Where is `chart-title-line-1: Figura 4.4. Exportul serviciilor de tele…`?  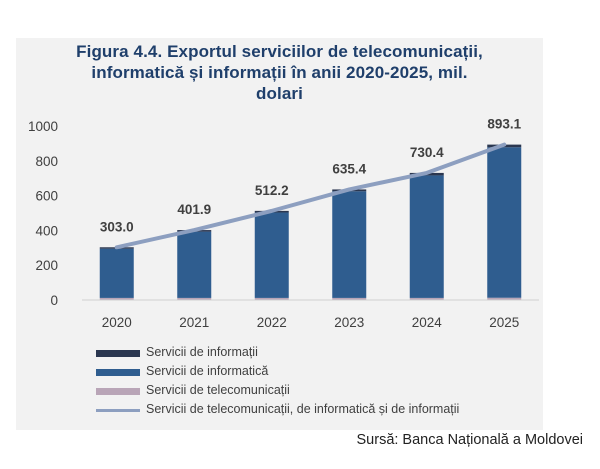
chart-title-line-1: Figura 4.4. Exportul serviciilor de tele… is located at coordinates (279, 51).